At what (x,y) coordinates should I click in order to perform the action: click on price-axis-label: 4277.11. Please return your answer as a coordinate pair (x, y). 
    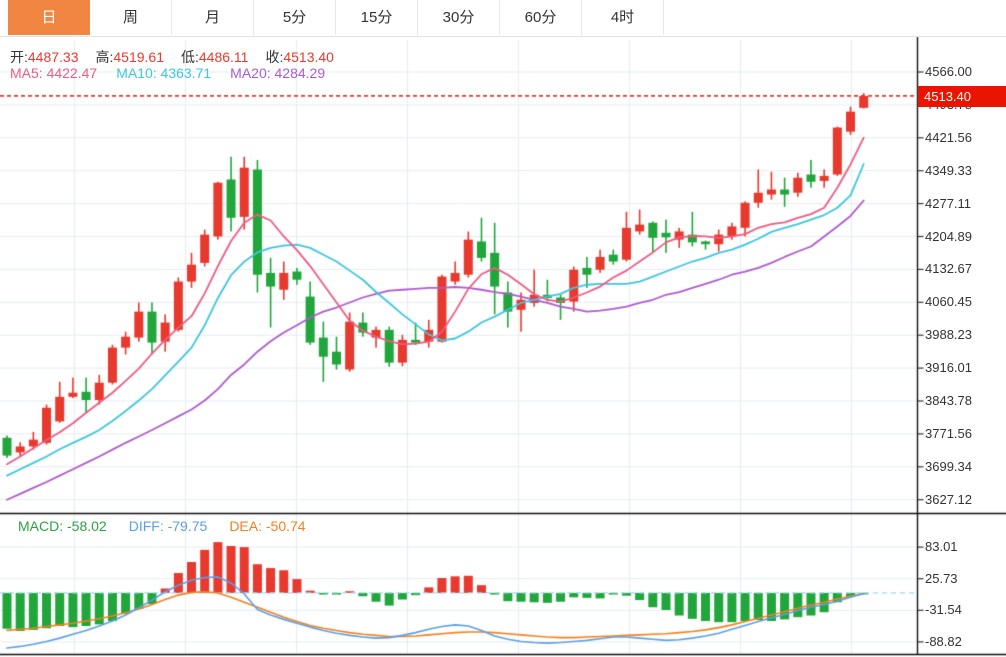
    Looking at the image, I should click on (948, 203).